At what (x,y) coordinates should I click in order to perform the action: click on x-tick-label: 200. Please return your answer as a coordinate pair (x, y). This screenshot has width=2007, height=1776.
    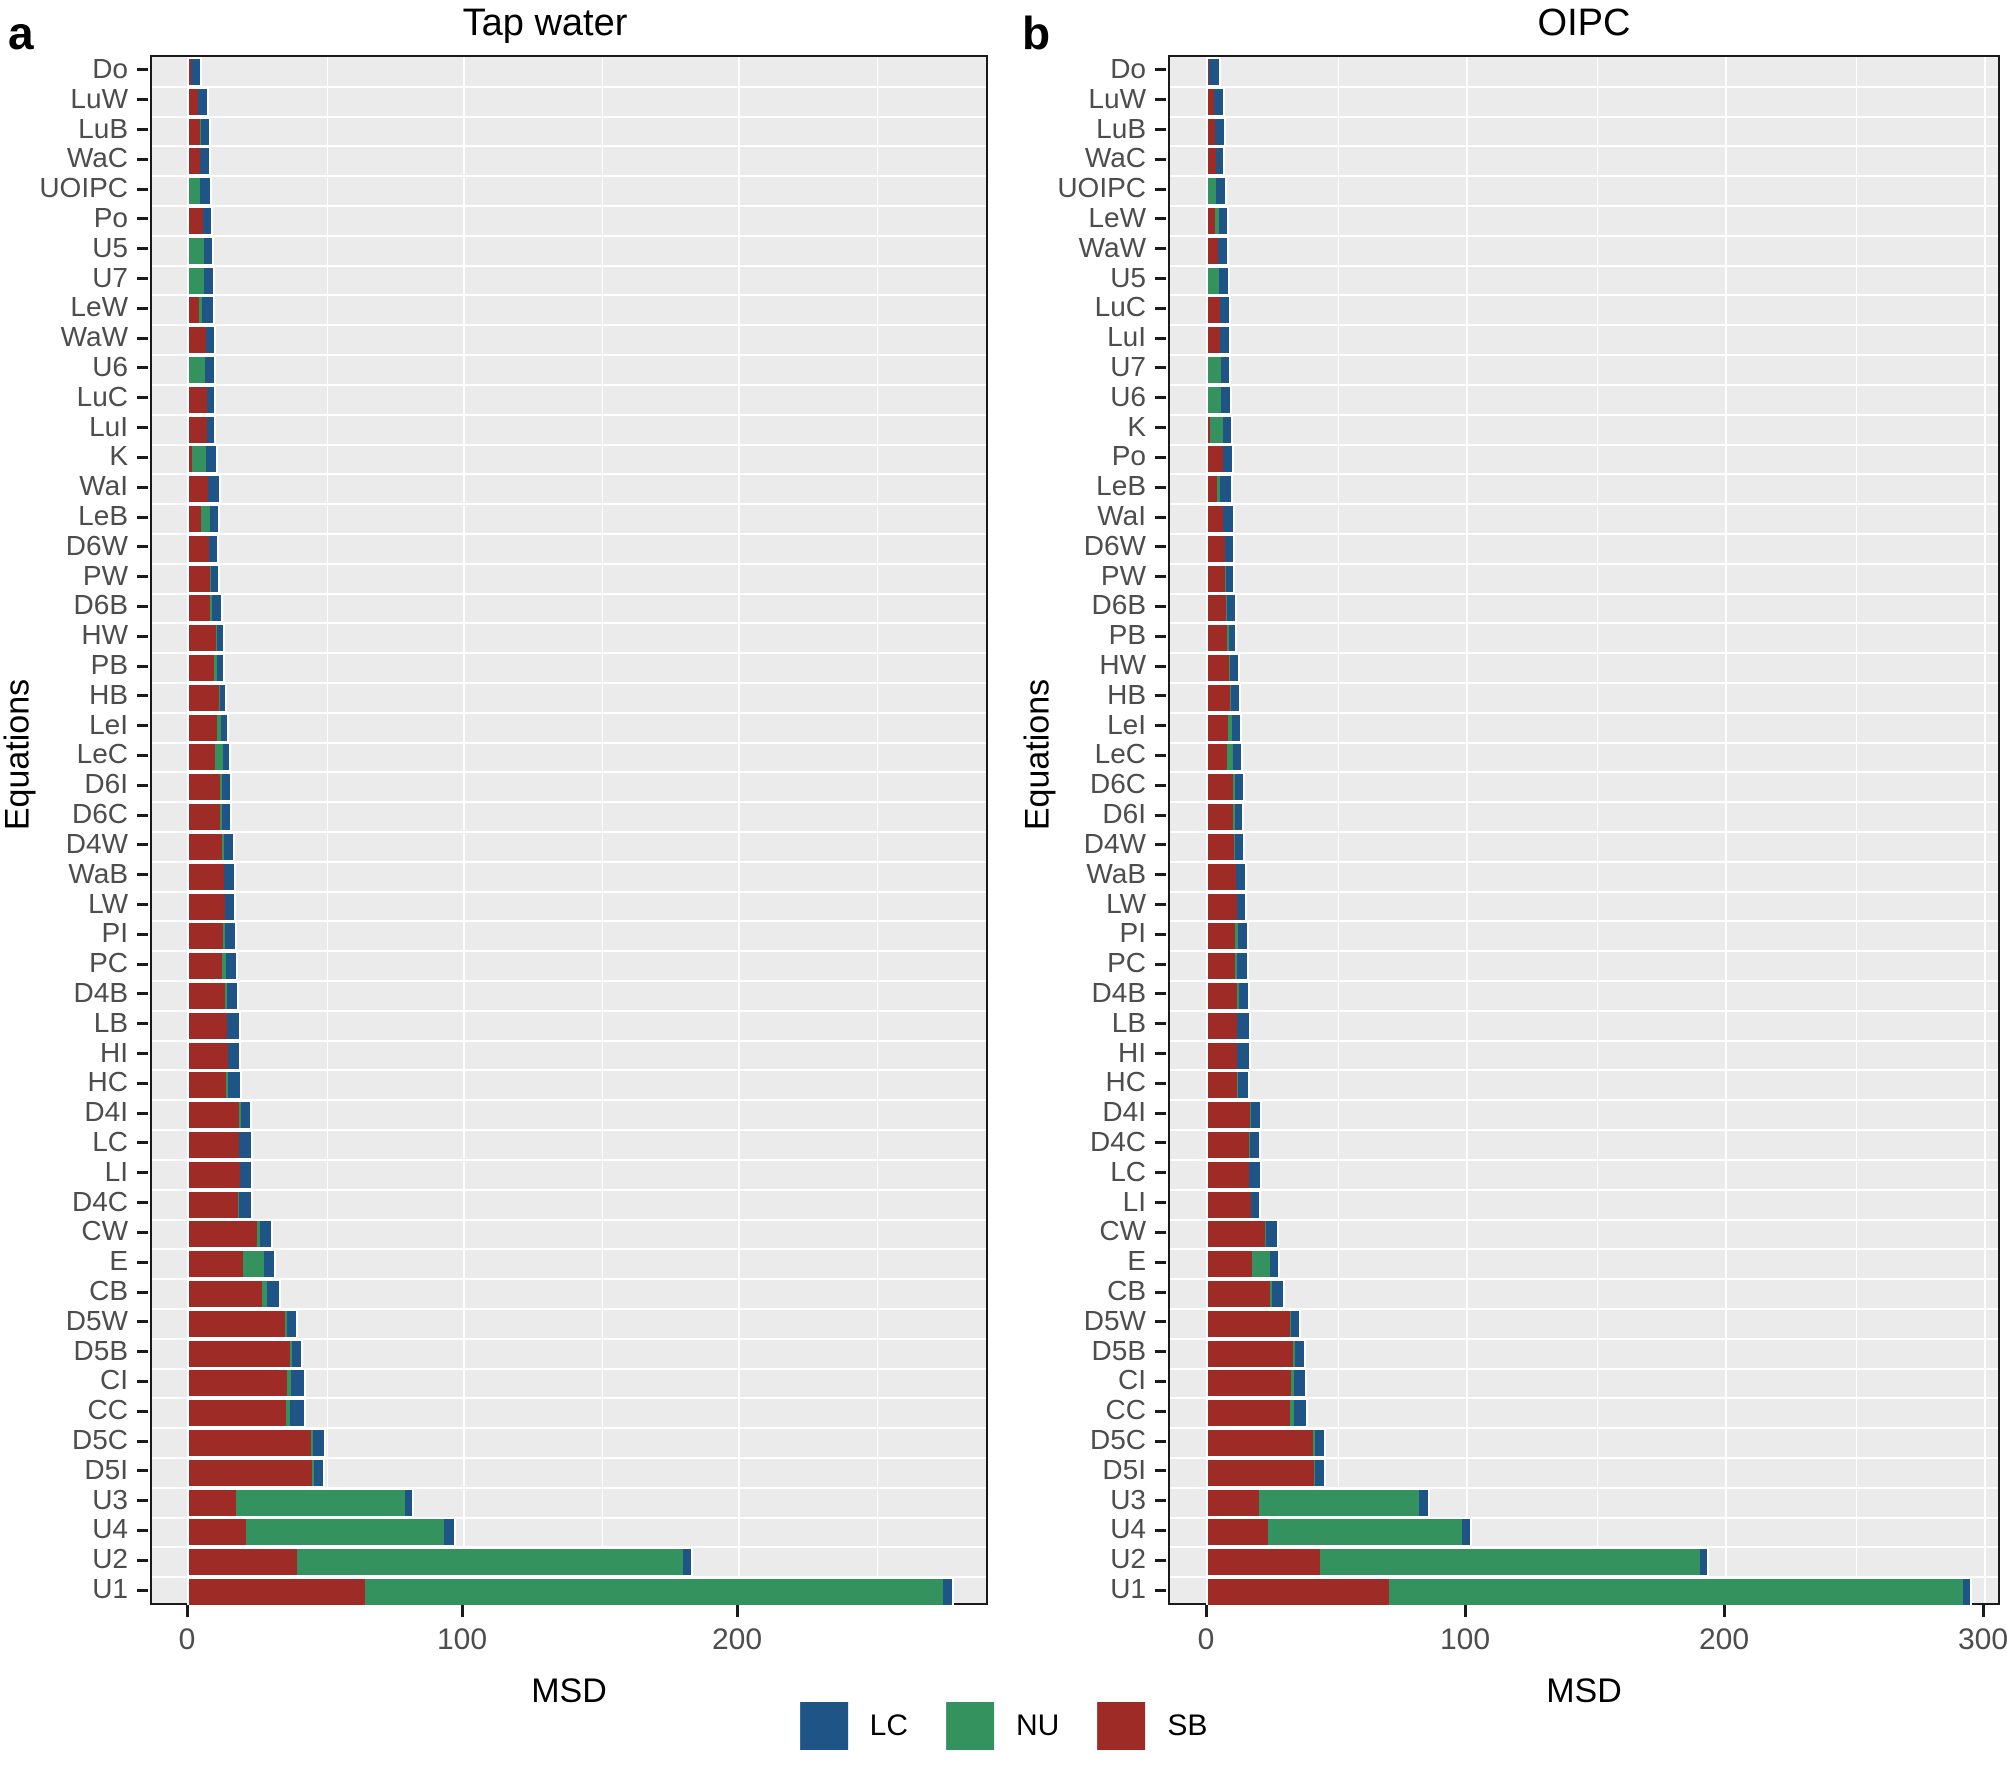
    Looking at the image, I should click on (737, 1639).